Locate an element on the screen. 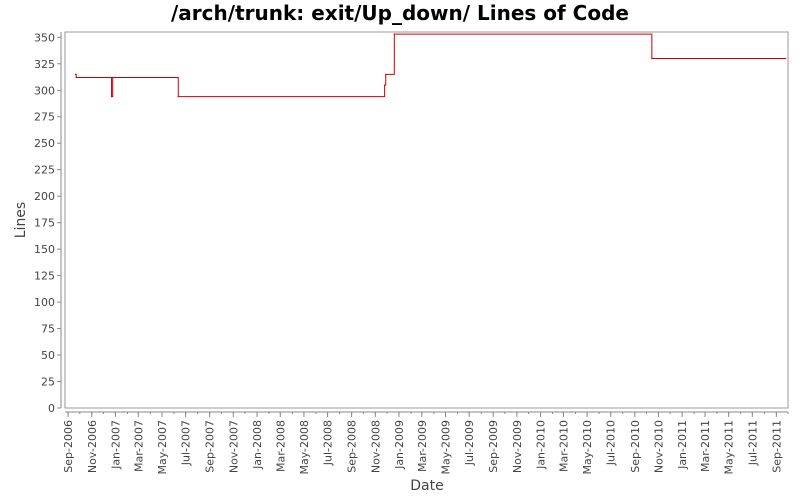  x-tick-label: May-2009 is located at coordinates (446, 447).